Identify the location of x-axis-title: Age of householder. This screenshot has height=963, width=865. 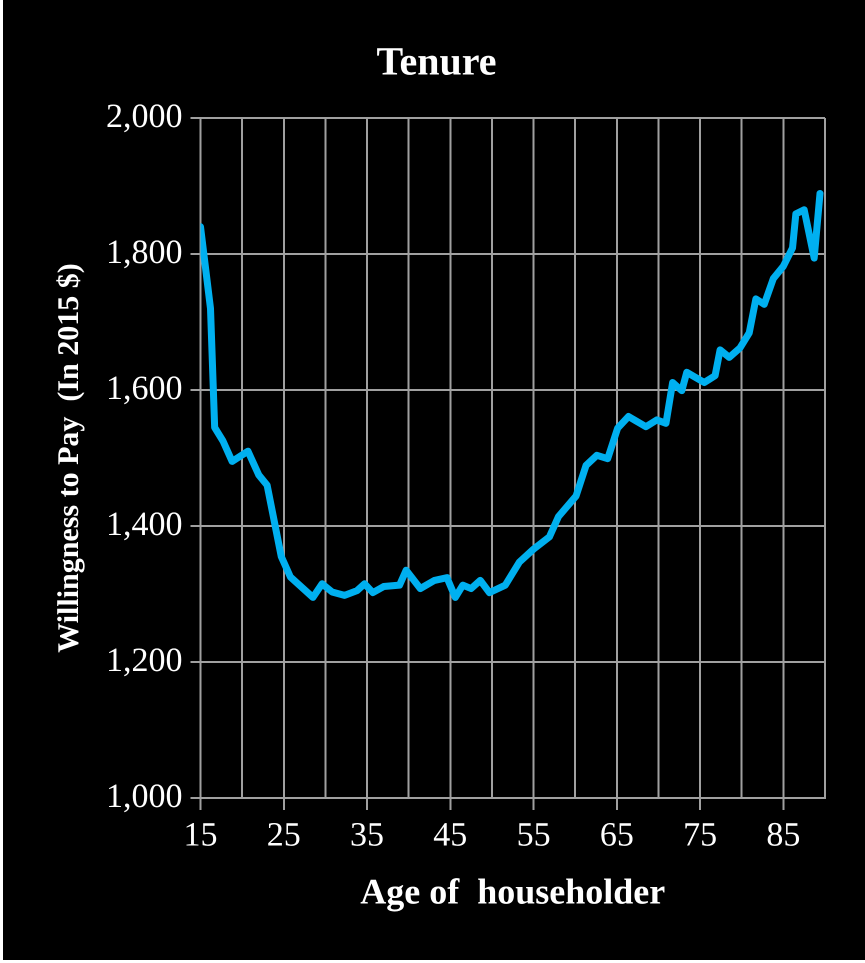
(513, 892).